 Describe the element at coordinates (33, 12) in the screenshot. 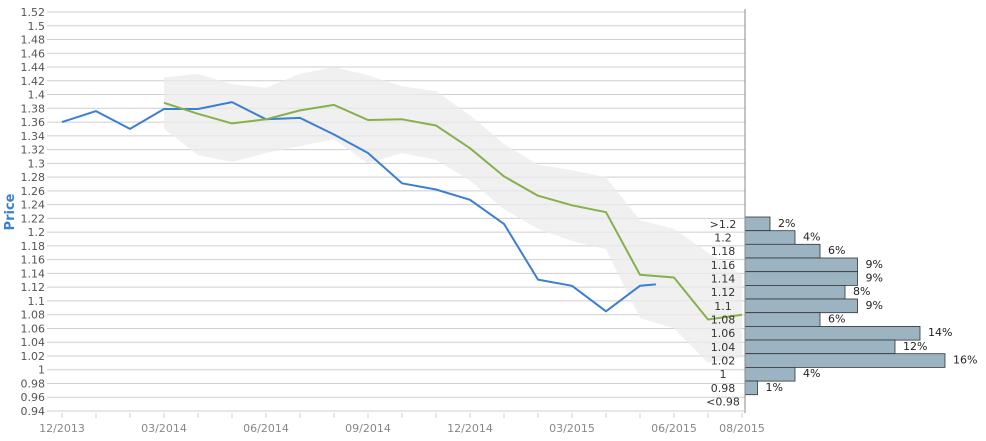

I see `y-tick-label: 1.52` at that location.